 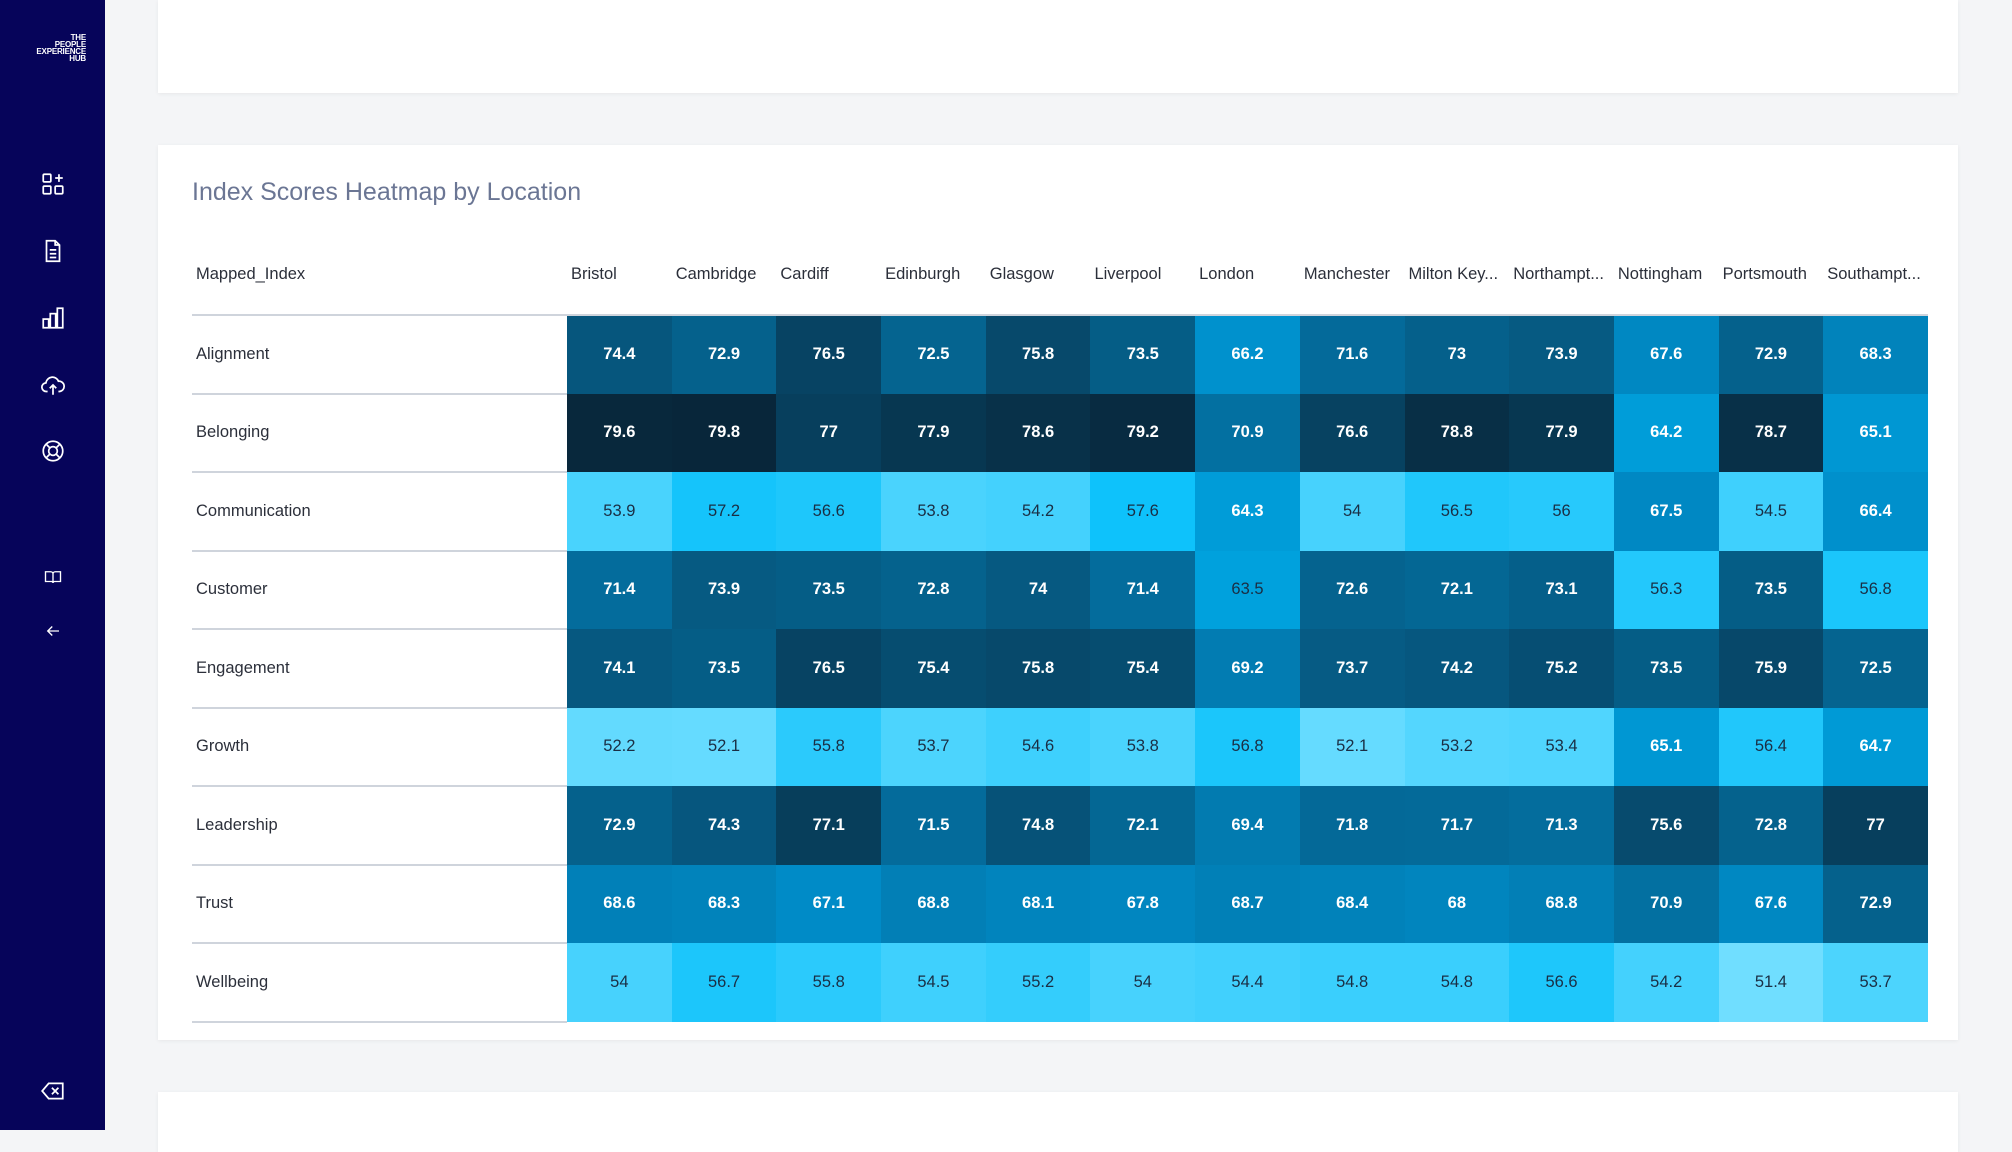 What do you see at coordinates (829, 903) in the screenshot?
I see `heatmap-cell: 67.1` at bounding box center [829, 903].